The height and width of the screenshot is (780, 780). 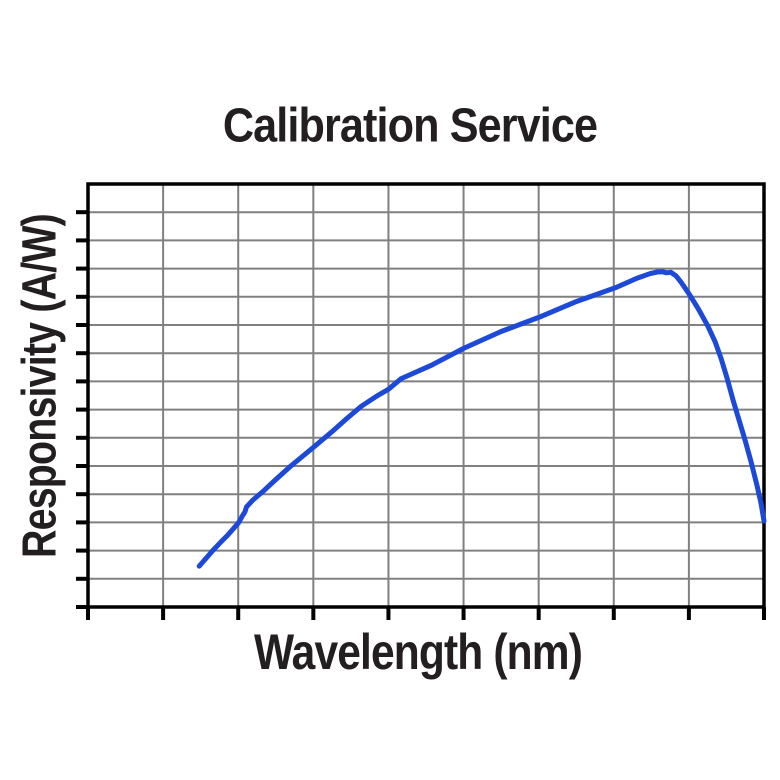 What do you see at coordinates (410, 126) in the screenshot?
I see `chart-title: Calibration Service` at bounding box center [410, 126].